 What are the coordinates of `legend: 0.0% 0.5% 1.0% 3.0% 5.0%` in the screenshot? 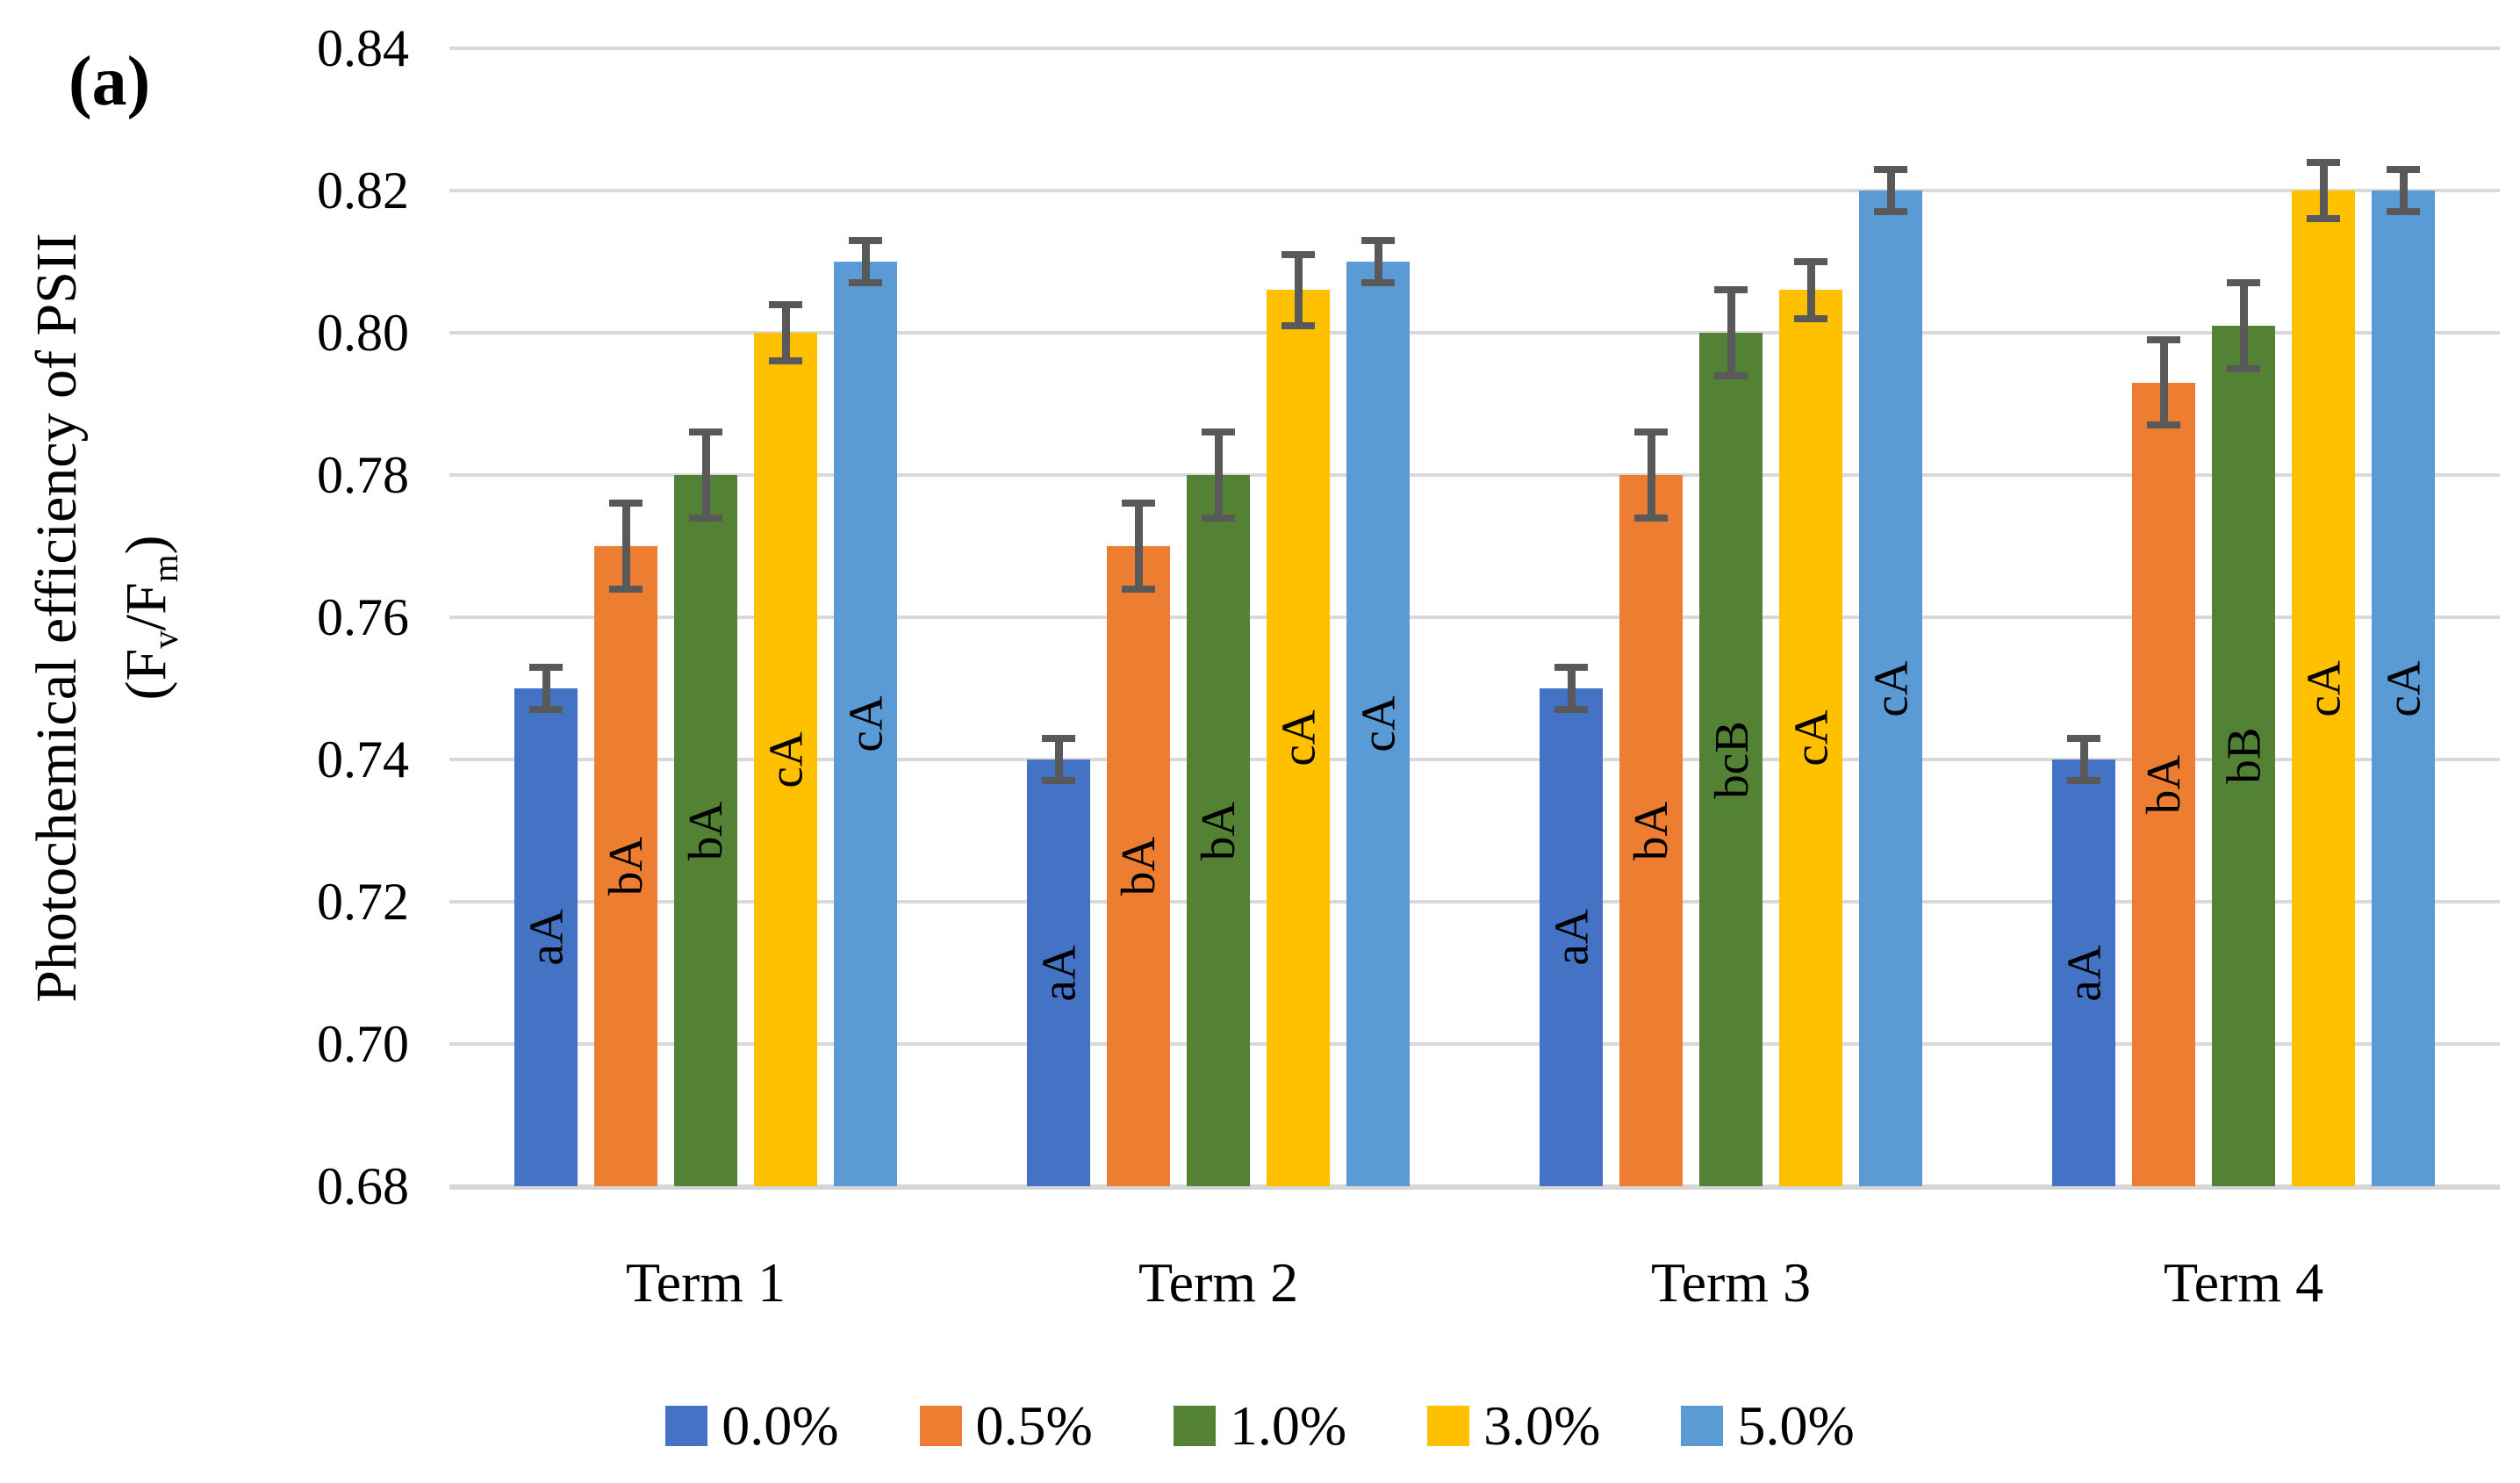 It's located at (1260, 1426).